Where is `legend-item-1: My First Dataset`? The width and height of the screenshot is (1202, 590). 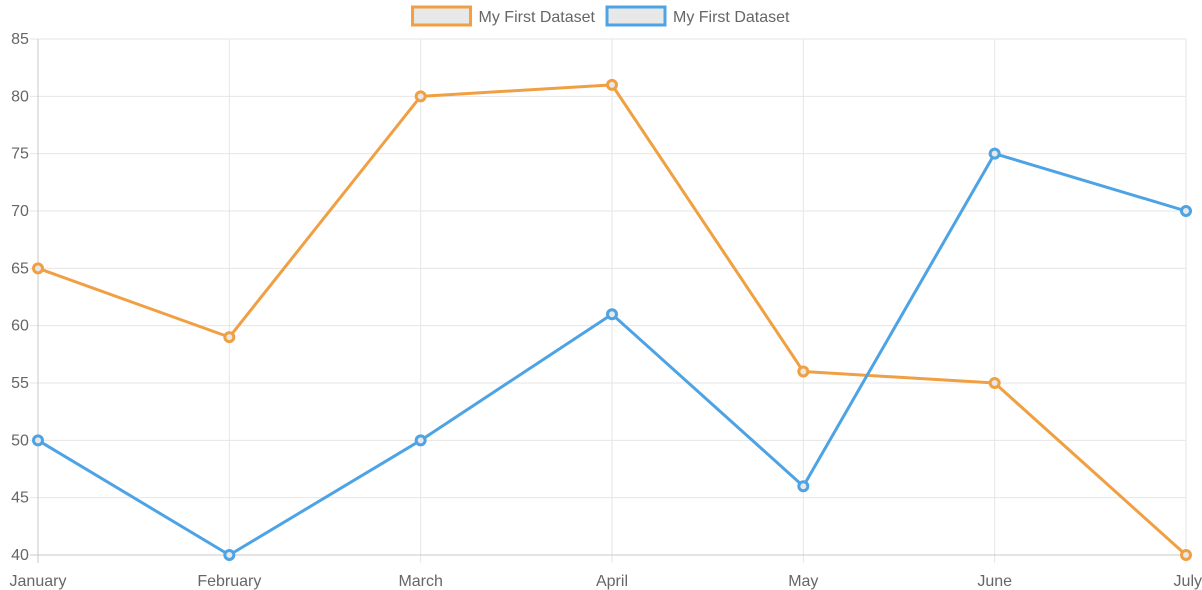
legend-item-1: My First Dataset is located at coordinates (503, 16).